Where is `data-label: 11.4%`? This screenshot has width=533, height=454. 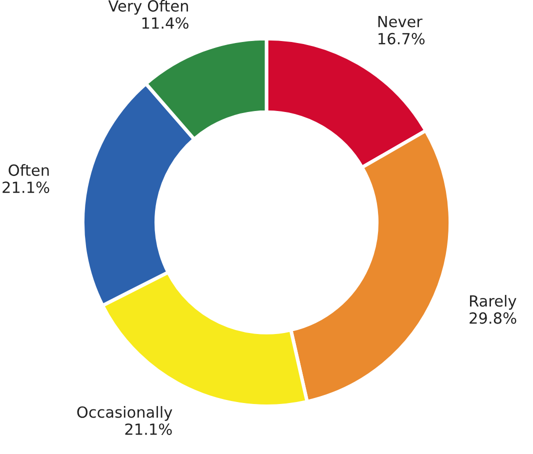
data-label: 11.4% is located at coordinates (165, 23).